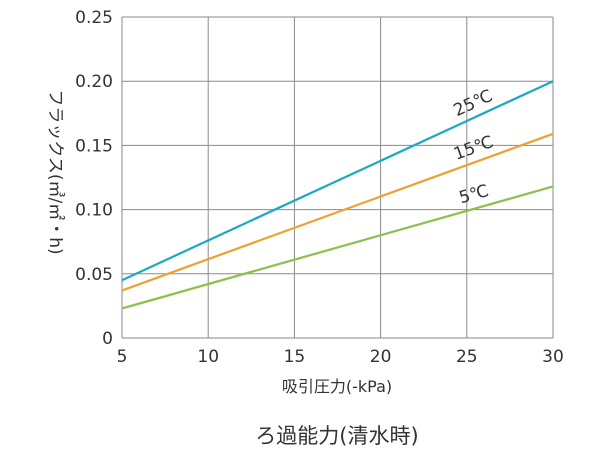 This screenshot has height=450, width=600. I want to click on y-axis-ticks: 0 0.05 0.10 0.15 0.20 0.25, so click(94, 178).